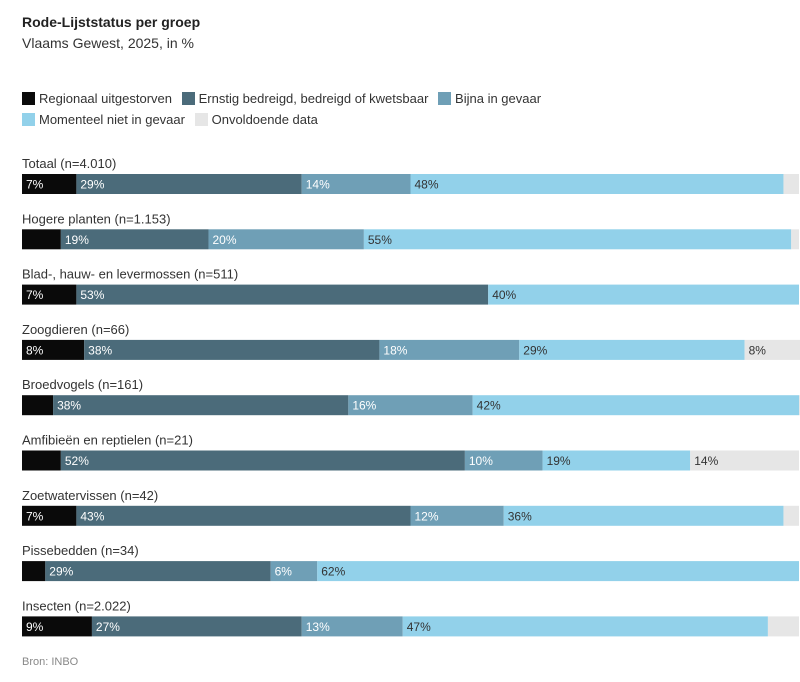 This screenshot has width=800, height=682. I want to click on legend-item-onvoldoende-data: Onvoldoende data, so click(256, 119).